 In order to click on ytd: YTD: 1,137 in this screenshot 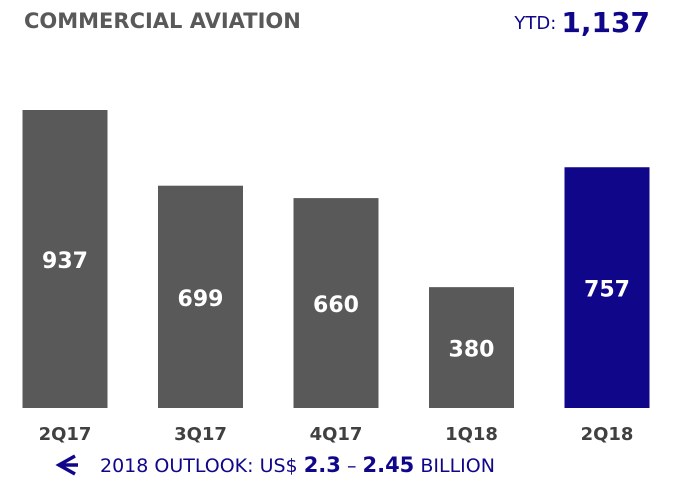, I will do `click(581, 22)`.